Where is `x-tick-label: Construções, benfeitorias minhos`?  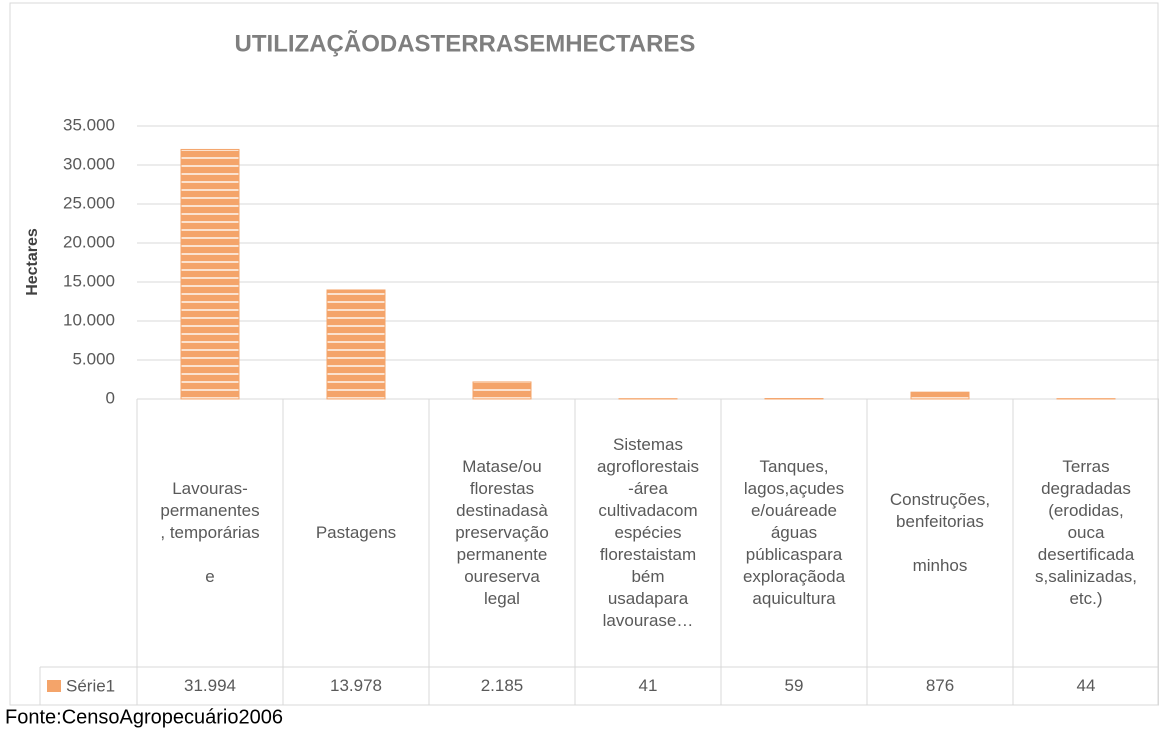
x-tick-label: Construções, benfeitorias minhos is located at coordinates (940, 532).